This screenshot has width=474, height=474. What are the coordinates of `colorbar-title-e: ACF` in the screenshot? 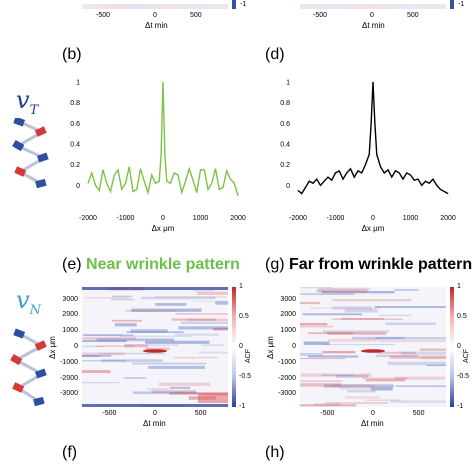 It's located at (248, 356).